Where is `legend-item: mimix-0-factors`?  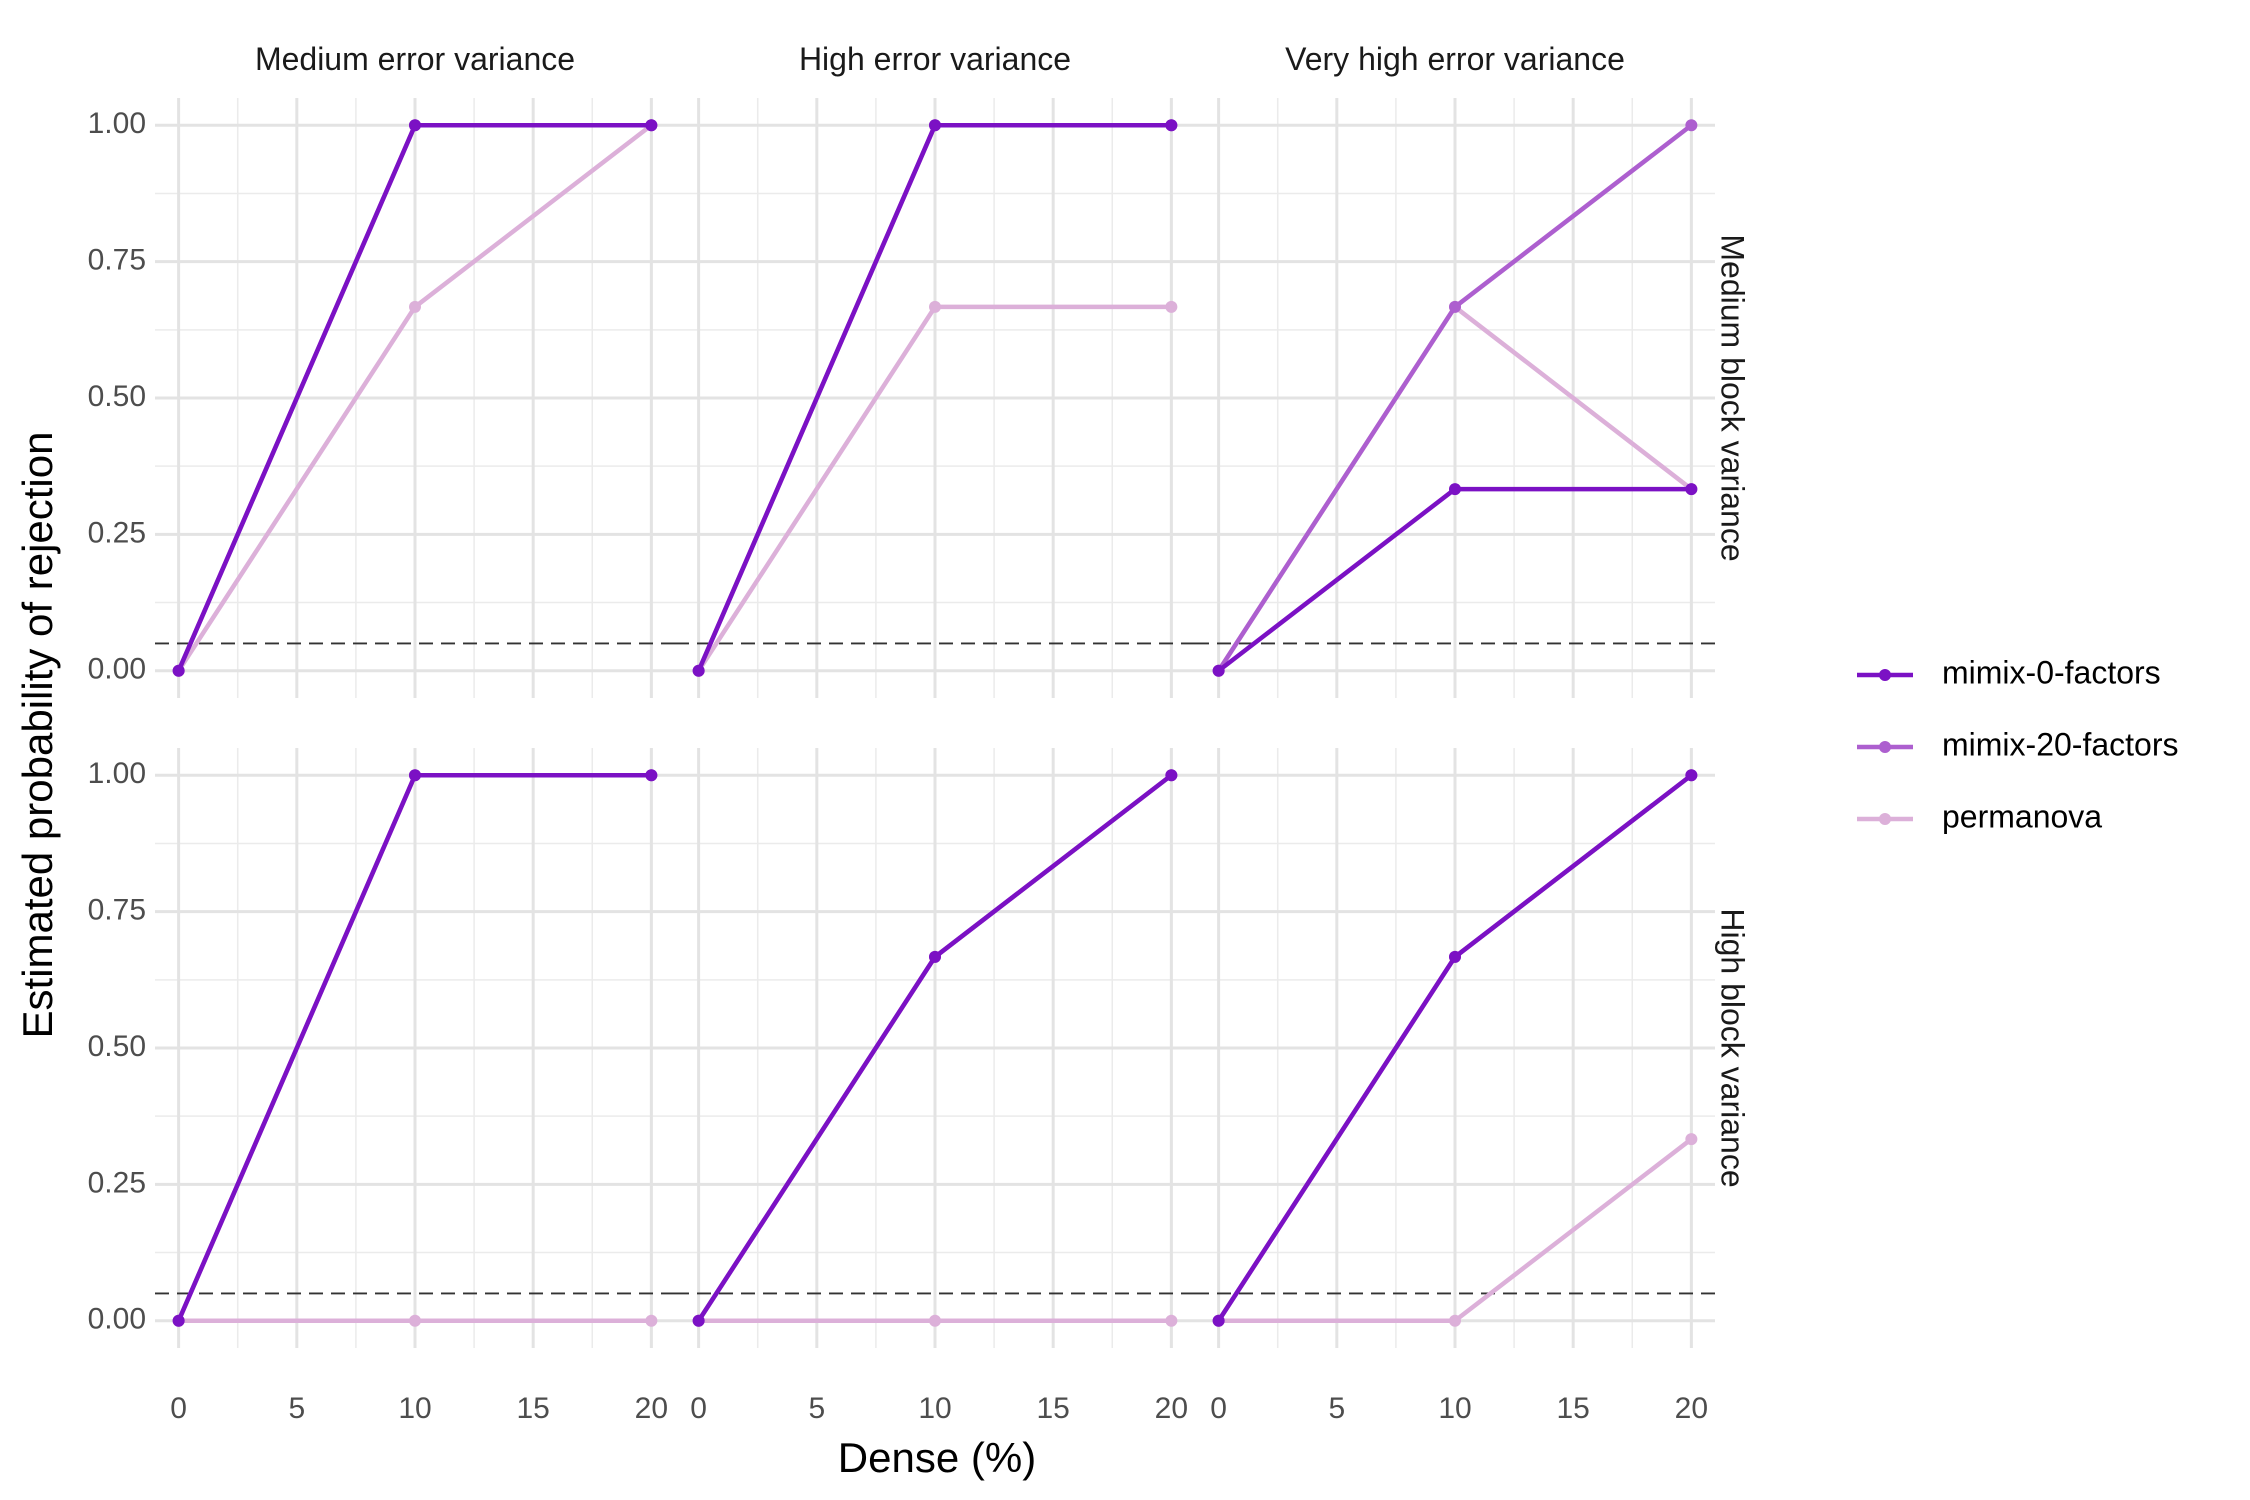
legend-item: mimix-0-factors is located at coordinates (2009, 672).